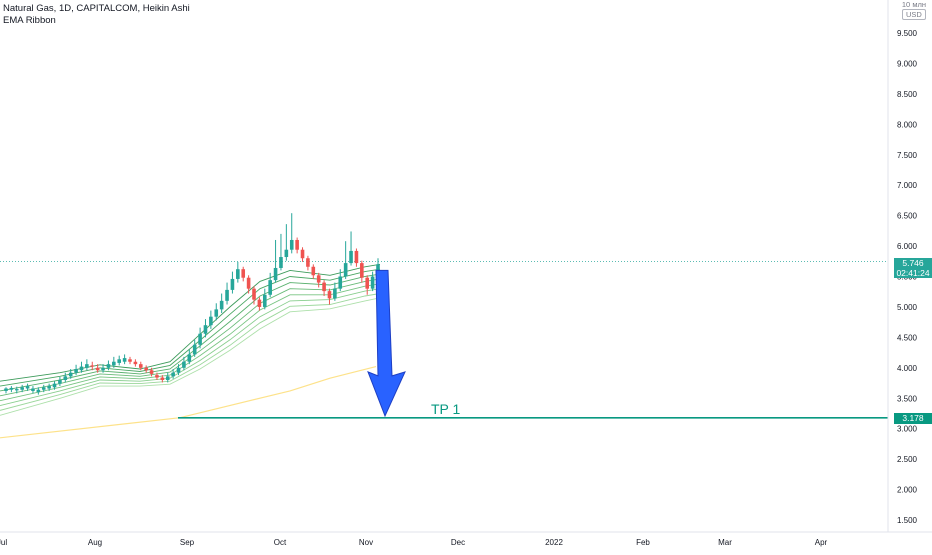 The width and height of the screenshot is (932, 555). I want to click on ema-long-line, so click(188, 402).